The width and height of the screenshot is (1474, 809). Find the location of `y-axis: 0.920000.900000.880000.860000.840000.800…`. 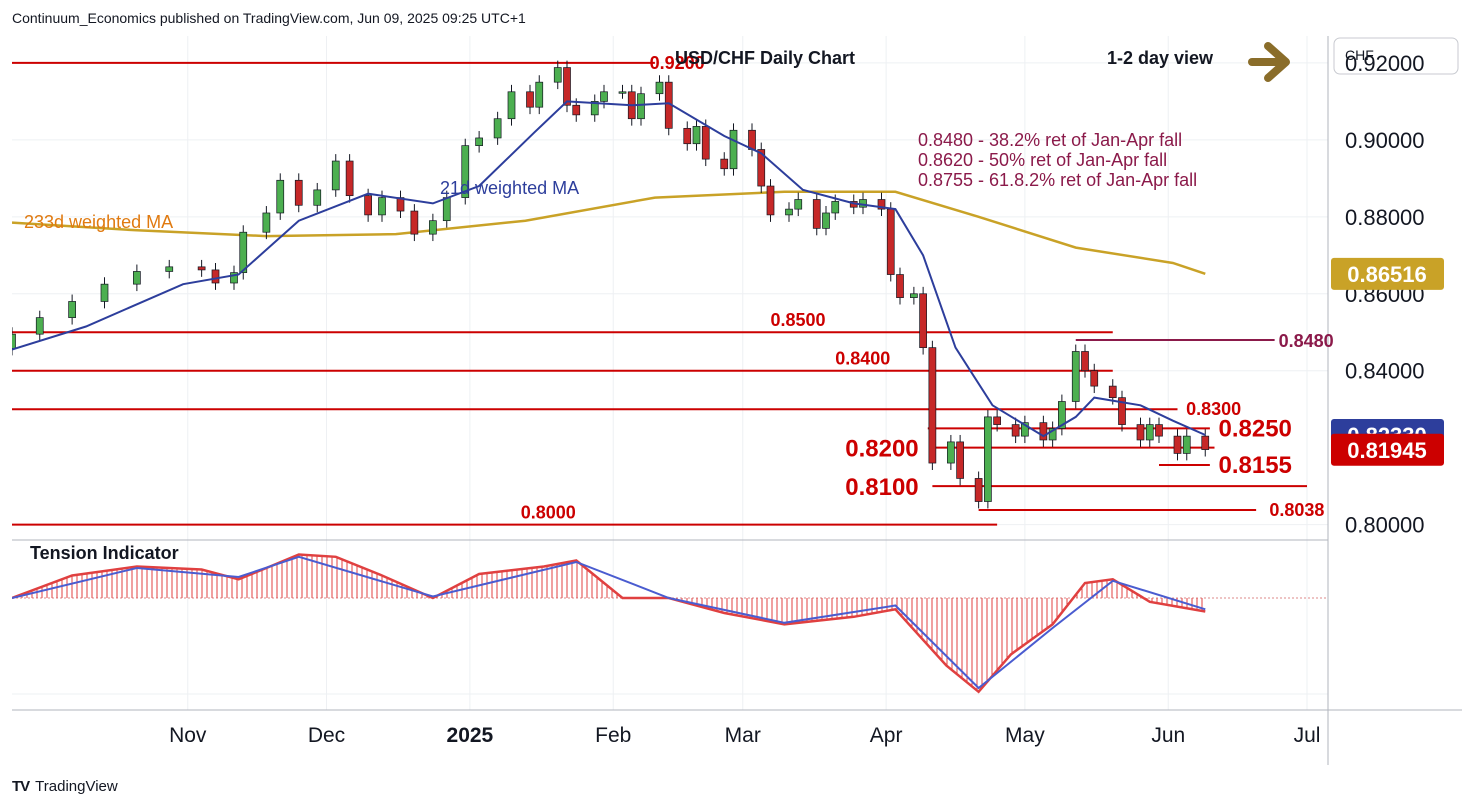

y-axis: 0.920000.900000.880000.860000.840000.800… is located at coordinates (1387, 294).